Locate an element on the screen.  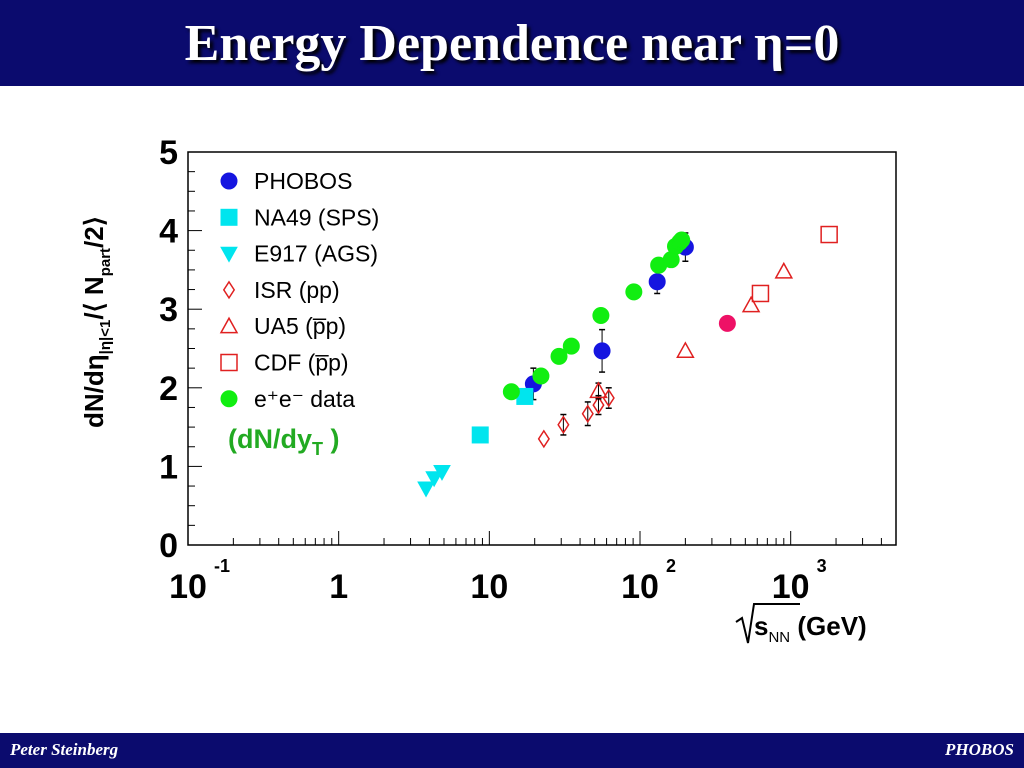
legend-label: ISR (pp) is located at coordinates (297, 290).